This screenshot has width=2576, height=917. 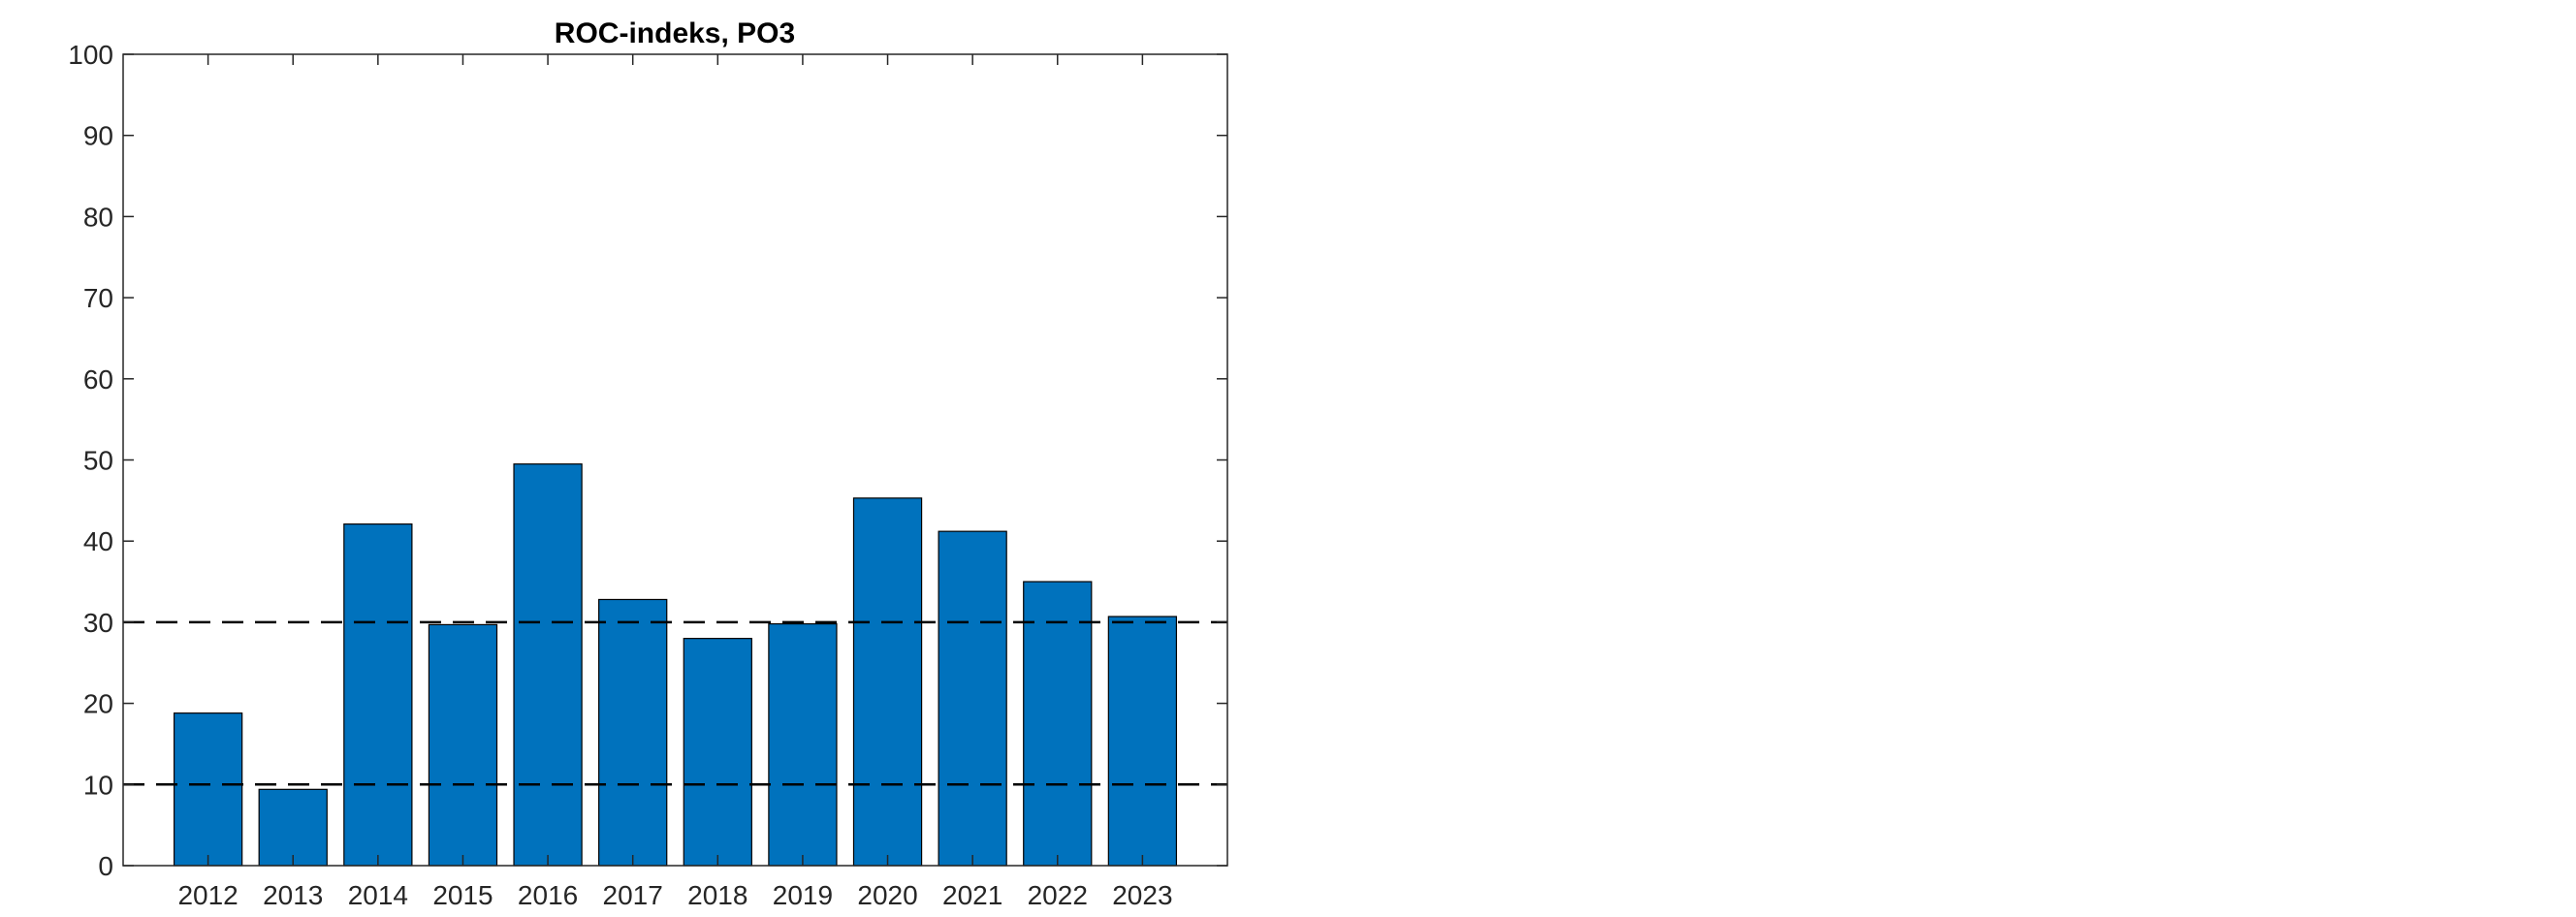 I want to click on bar-2022, so click(x=1058, y=724).